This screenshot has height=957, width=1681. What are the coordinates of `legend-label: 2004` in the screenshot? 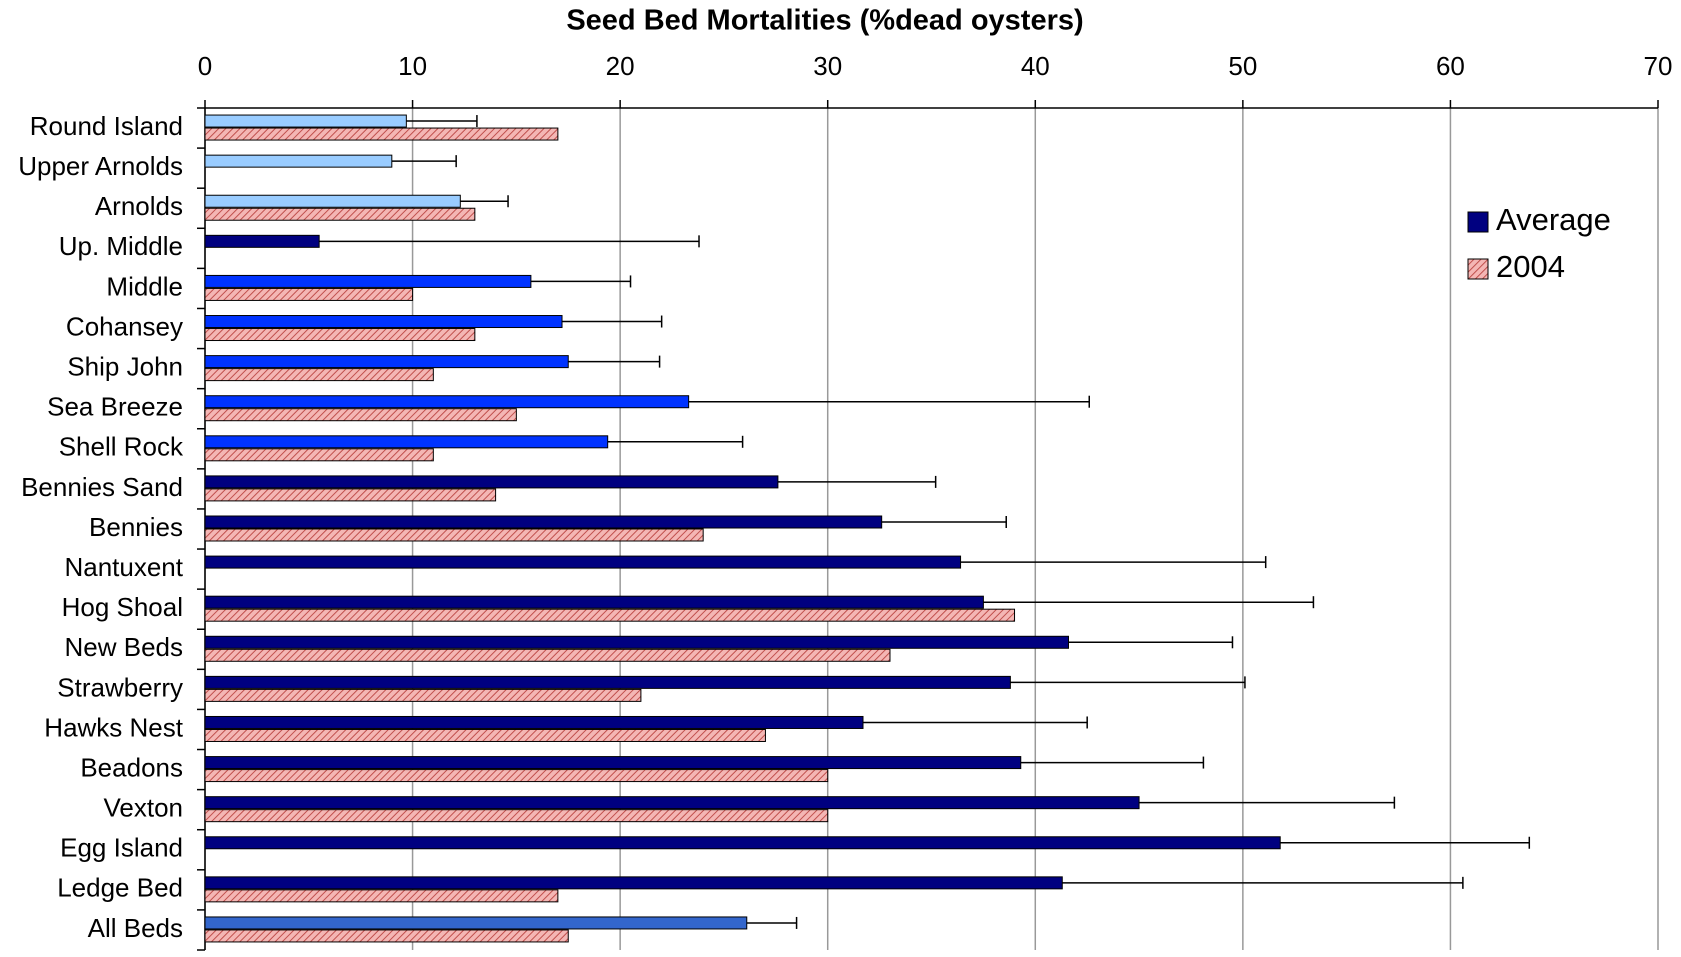 It's located at (1530, 266).